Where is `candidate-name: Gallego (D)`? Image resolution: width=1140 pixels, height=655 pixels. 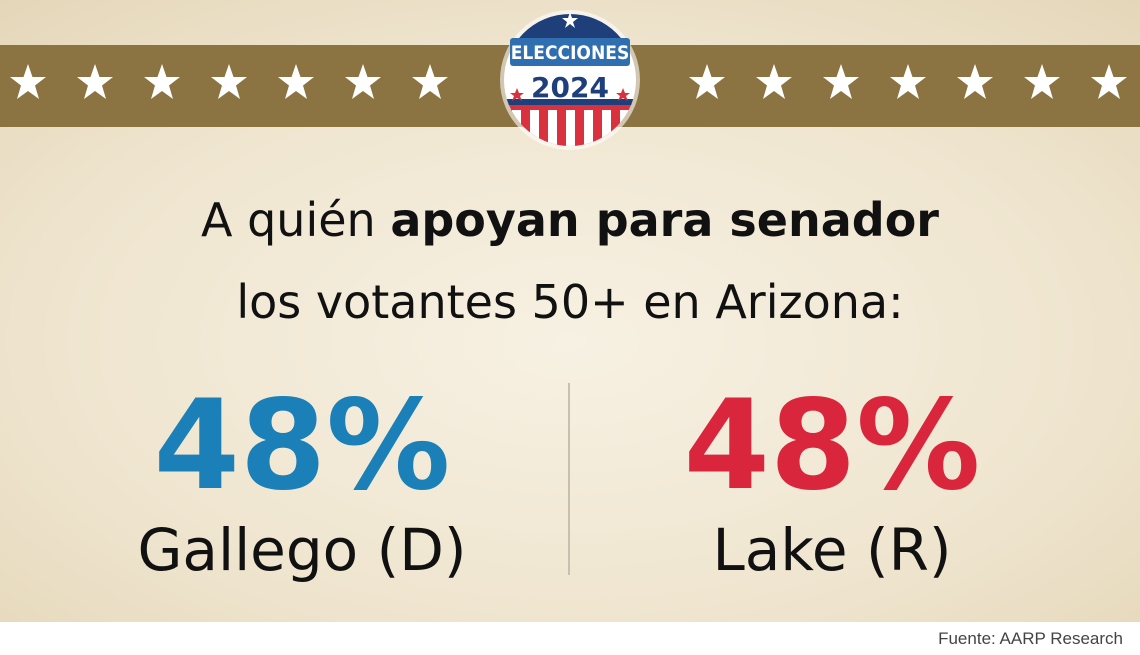 candidate-name: Gallego (D) is located at coordinates (301, 550).